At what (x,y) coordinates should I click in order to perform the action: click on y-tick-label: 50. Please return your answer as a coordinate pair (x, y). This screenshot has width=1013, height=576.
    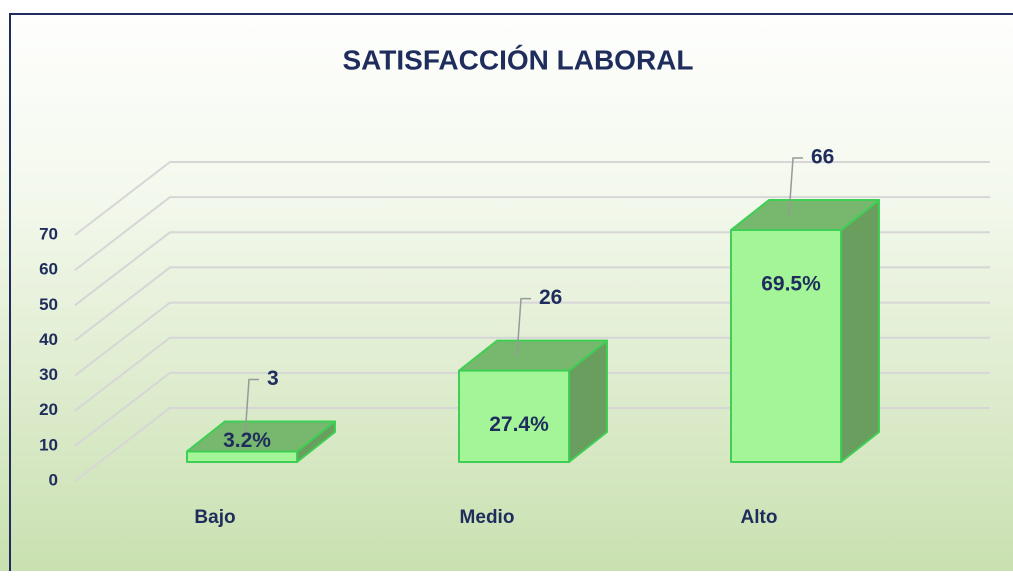
    Looking at the image, I should click on (48, 304).